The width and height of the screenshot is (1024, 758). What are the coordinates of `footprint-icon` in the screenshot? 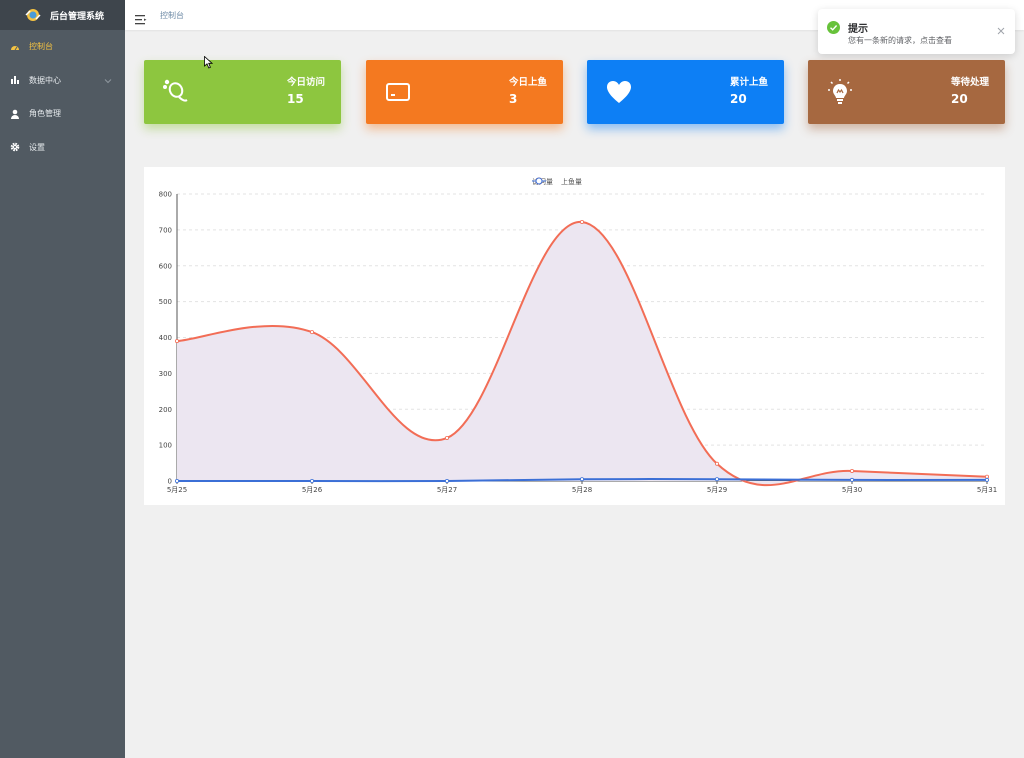 It's located at (176, 92).